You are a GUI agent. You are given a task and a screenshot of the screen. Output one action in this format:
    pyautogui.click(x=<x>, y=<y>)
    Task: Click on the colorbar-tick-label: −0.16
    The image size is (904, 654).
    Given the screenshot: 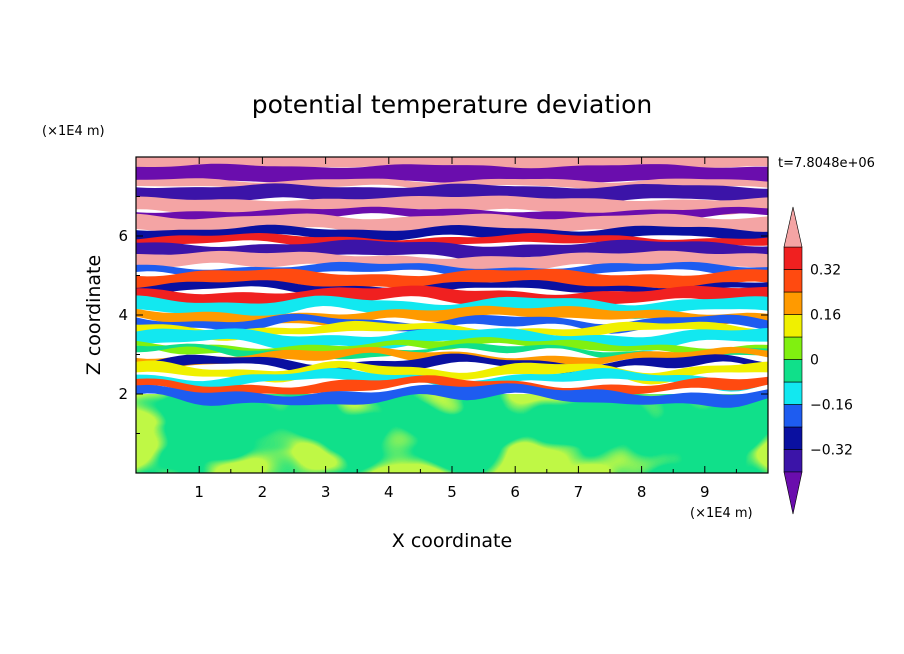 What is the action you would take?
    pyautogui.click(x=831, y=406)
    